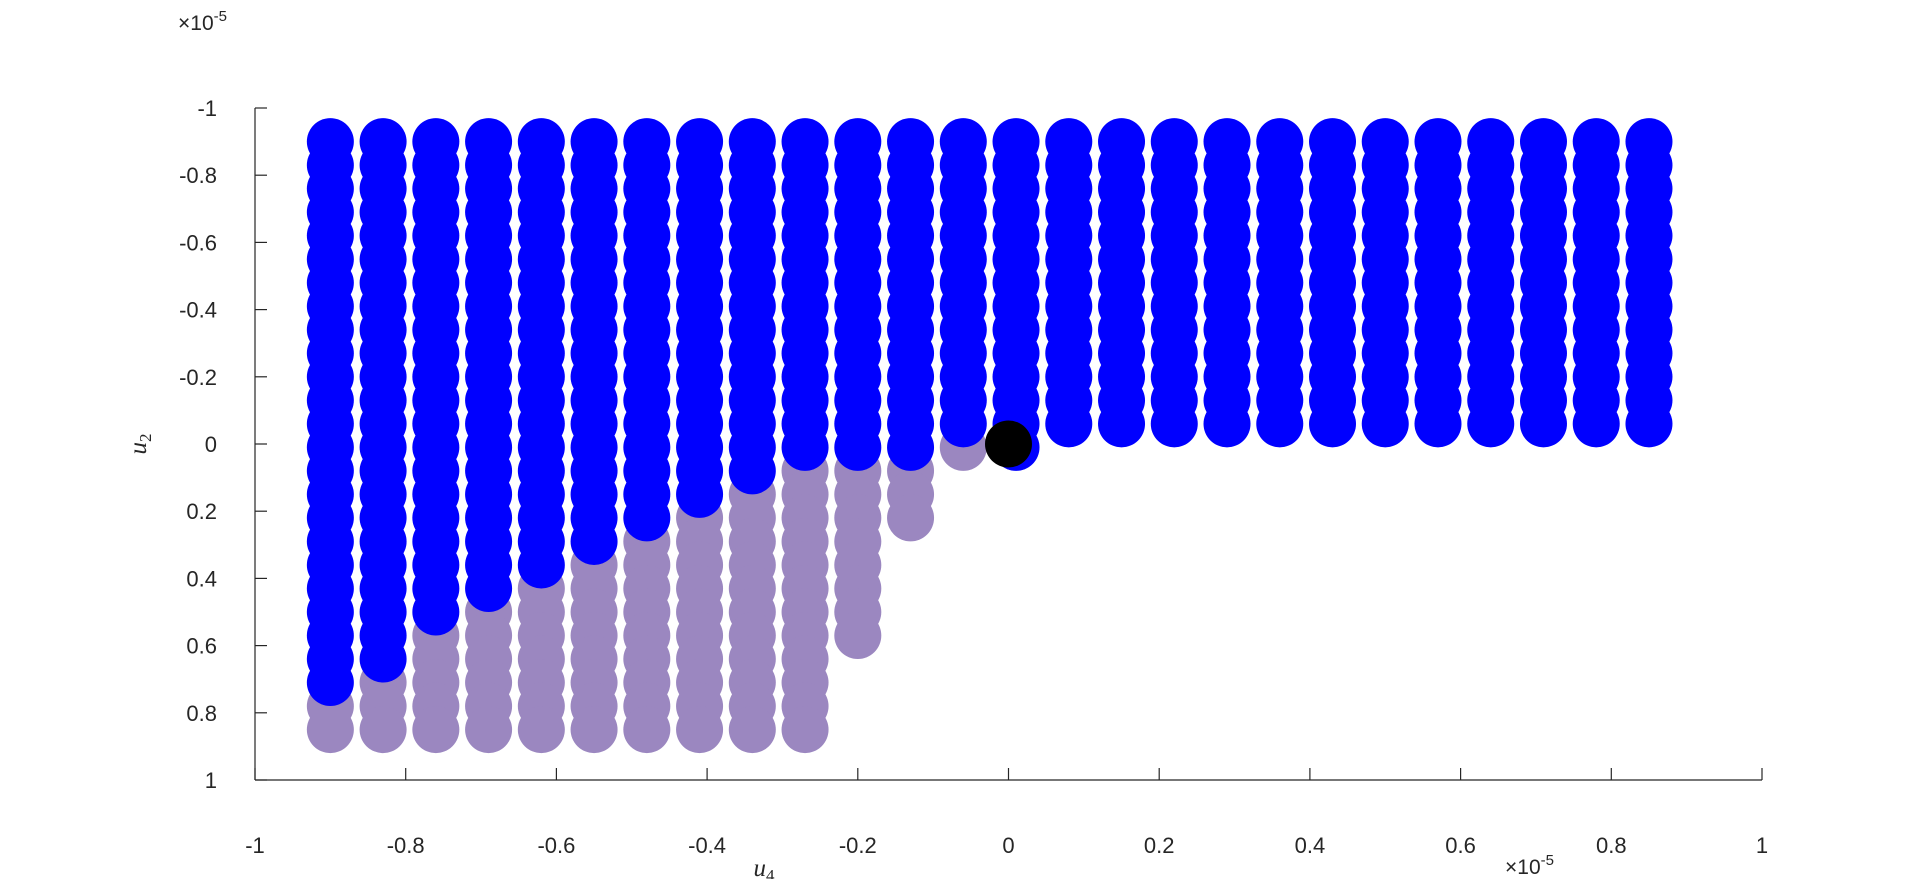 This screenshot has height=879, width=1920. What do you see at coordinates (138, 448) in the screenshot?
I see `y-axis-label-base: u` at bounding box center [138, 448].